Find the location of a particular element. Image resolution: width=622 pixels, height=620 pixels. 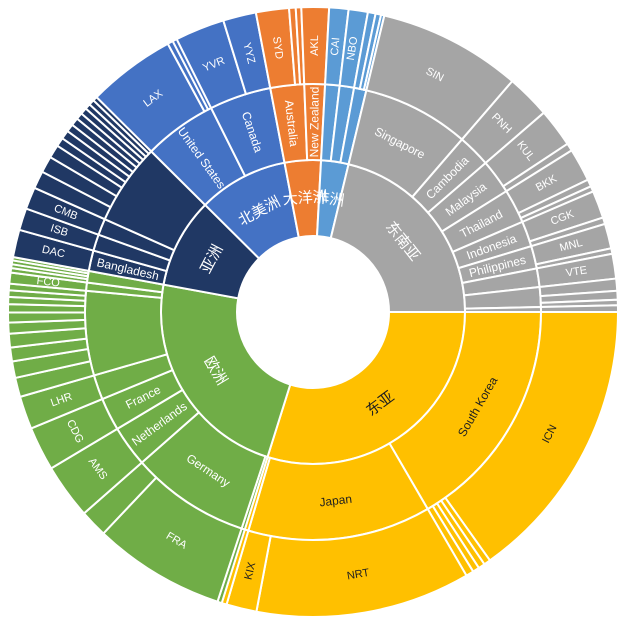

airport-segment-vdo is located at coordinates (579, 308).